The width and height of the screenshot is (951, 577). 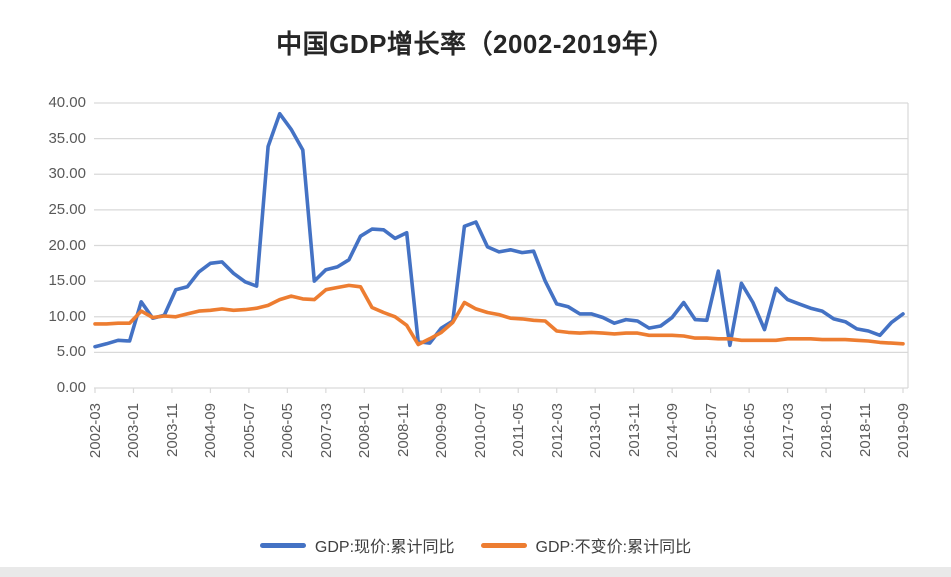 What do you see at coordinates (865, 430) in the screenshot?
I see `x-tick-label: 2018-11` at bounding box center [865, 430].